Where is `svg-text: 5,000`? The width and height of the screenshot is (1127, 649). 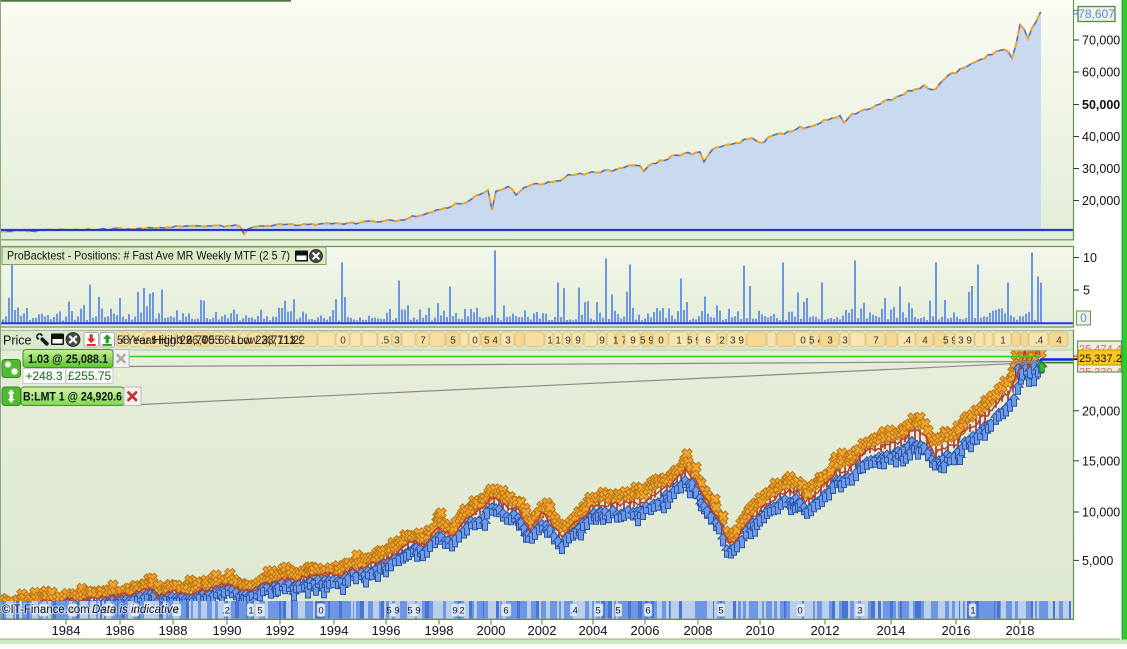 svg-text: 5,000 is located at coordinates (1097, 561).